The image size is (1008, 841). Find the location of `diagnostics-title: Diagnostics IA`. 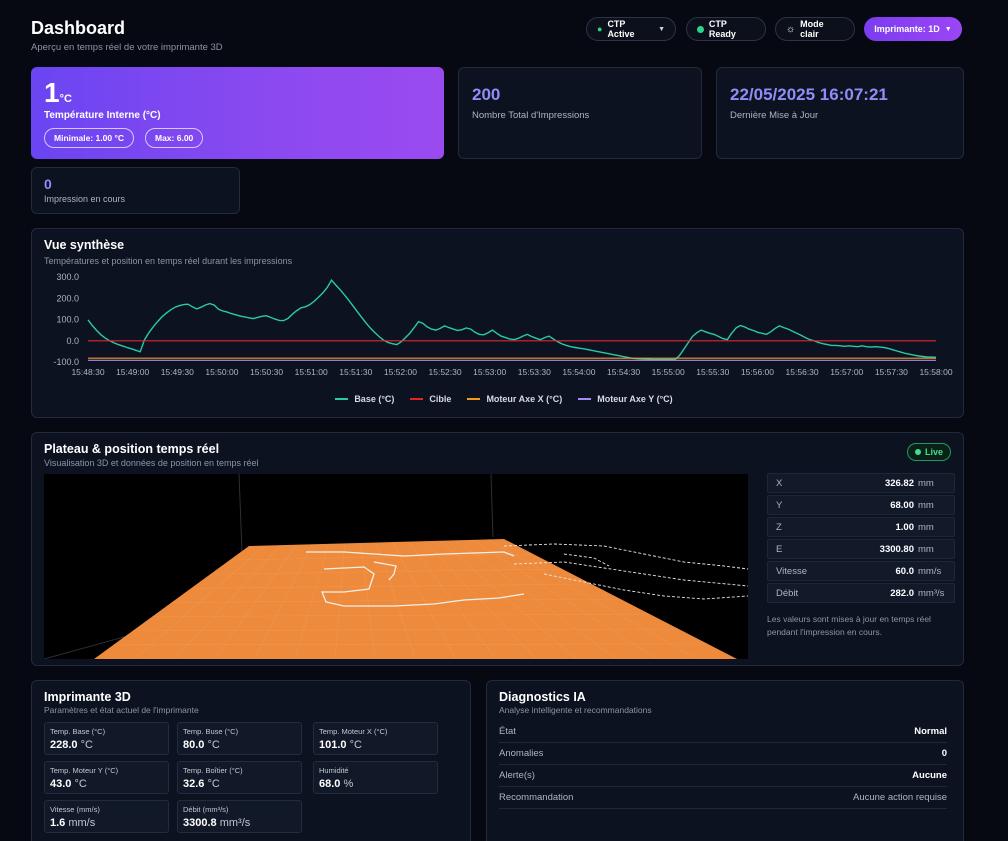

diagnostics-title: Diagnostics IA is located at coordinates (542, 697).